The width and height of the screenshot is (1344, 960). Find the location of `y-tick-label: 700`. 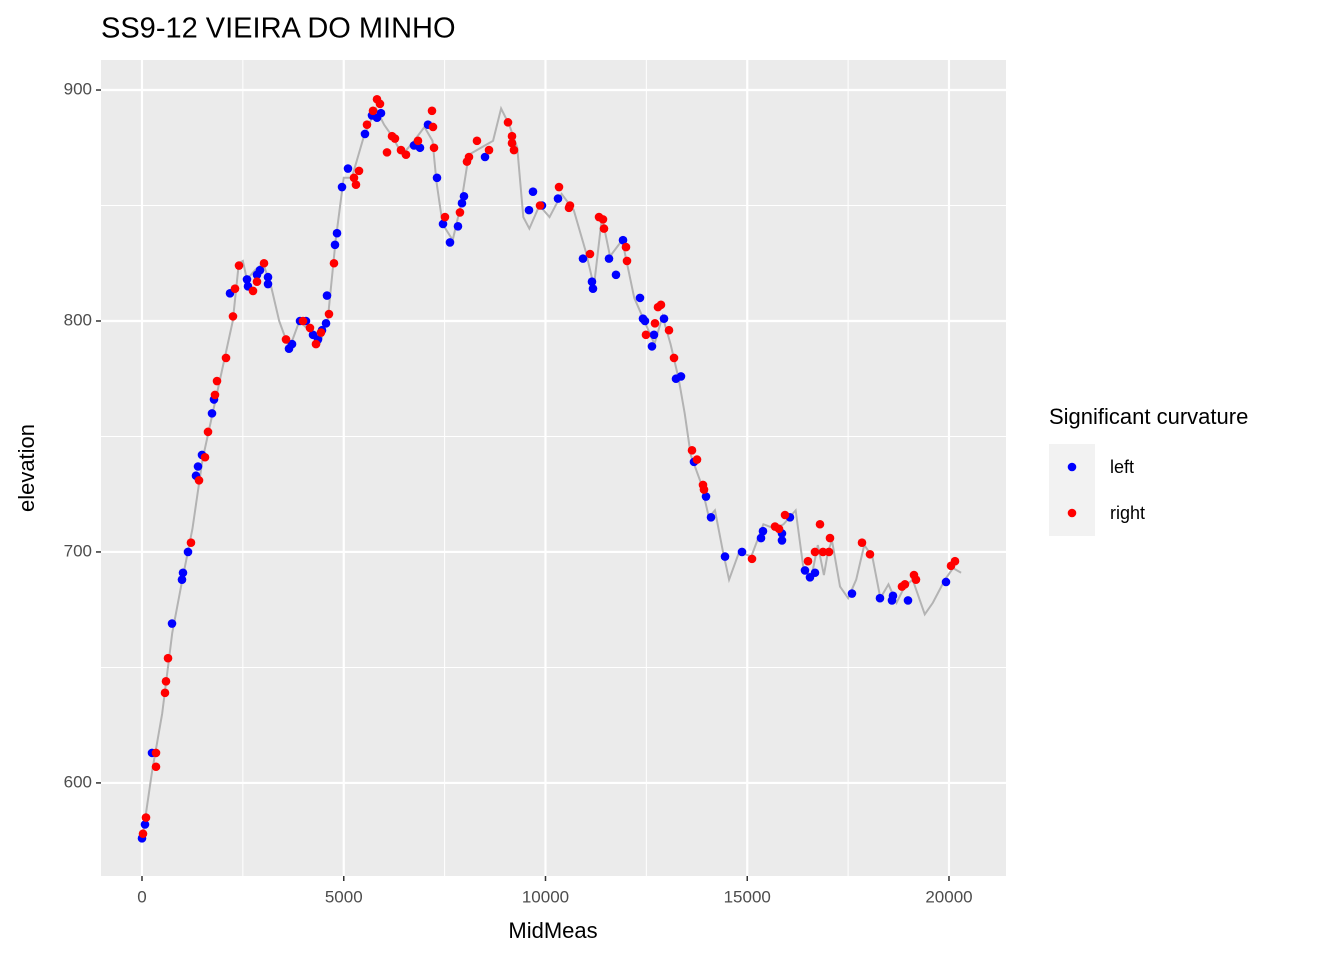

y-tick-label: 700 is located at coordinates (78, 550).